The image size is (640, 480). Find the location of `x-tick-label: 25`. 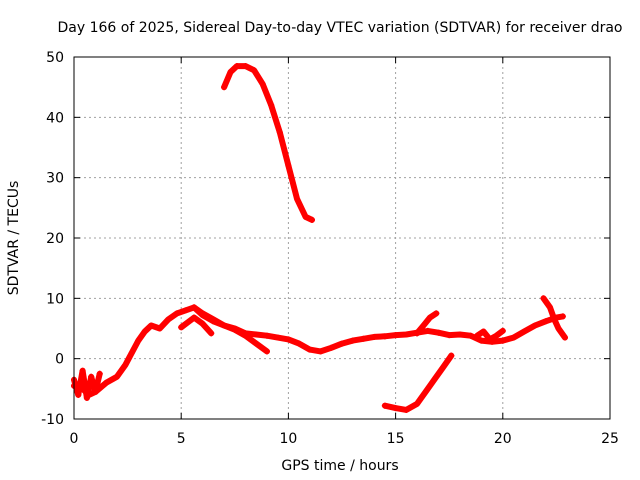

x-tick-label: 25 is located at coordinates (610, 439).